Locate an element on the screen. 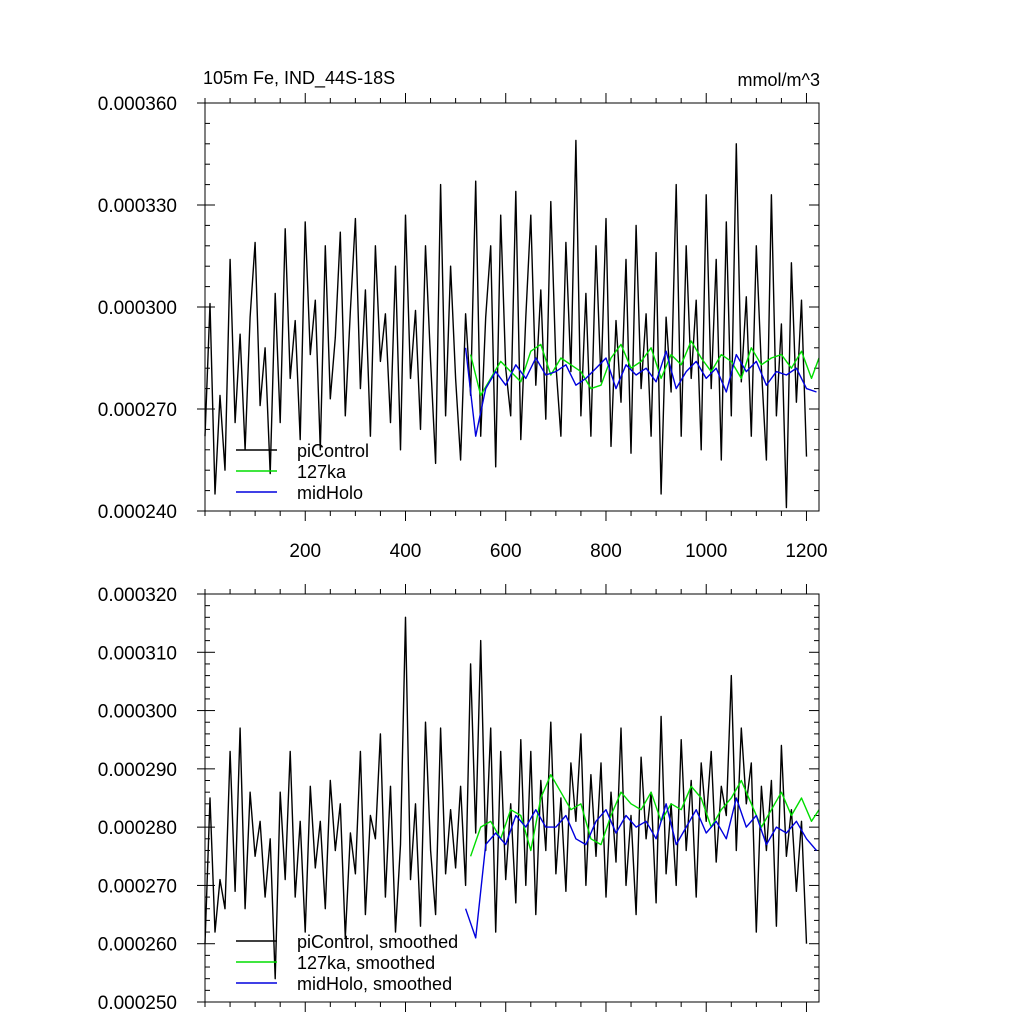  x-tick-label: 800 is located at coordinates (606, 551).